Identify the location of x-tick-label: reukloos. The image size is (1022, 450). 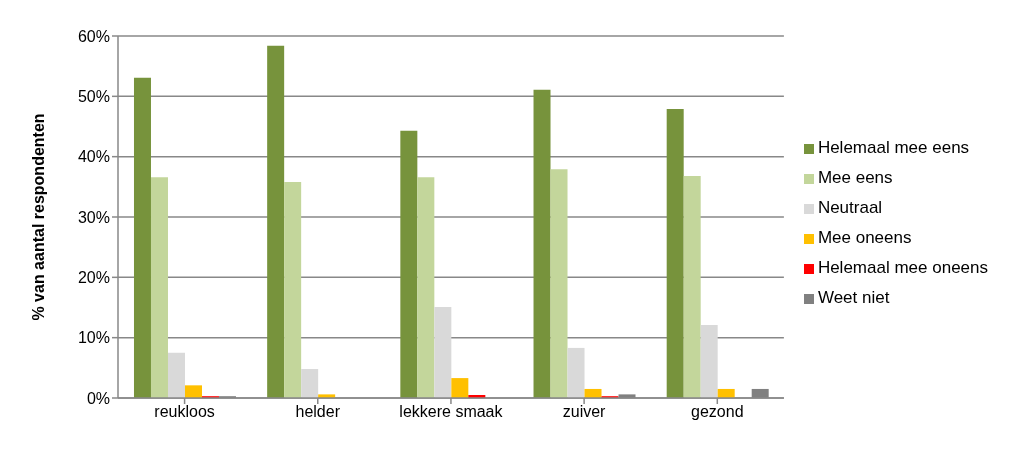
(184, 412).